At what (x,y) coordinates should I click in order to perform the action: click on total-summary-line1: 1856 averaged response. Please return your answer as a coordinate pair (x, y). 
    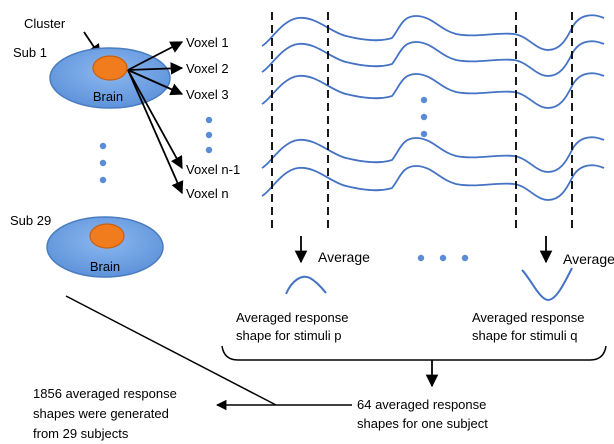
    Looking at the image, I should click on (105, 393).